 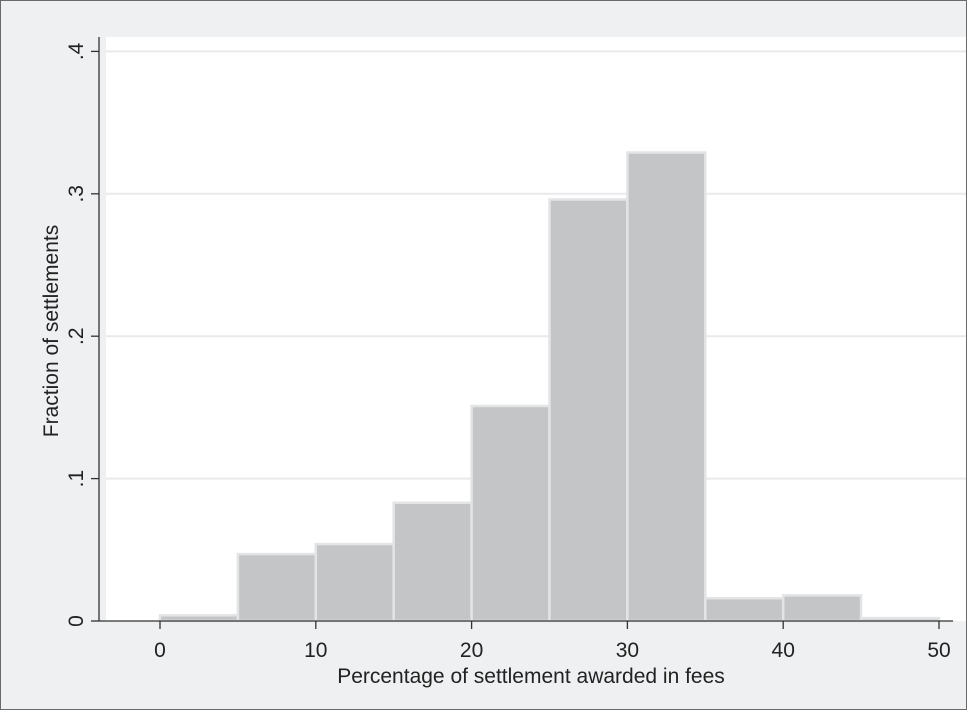 I want to click on y-axis-label: Fraction of settlements, so click(x=51, y=331).